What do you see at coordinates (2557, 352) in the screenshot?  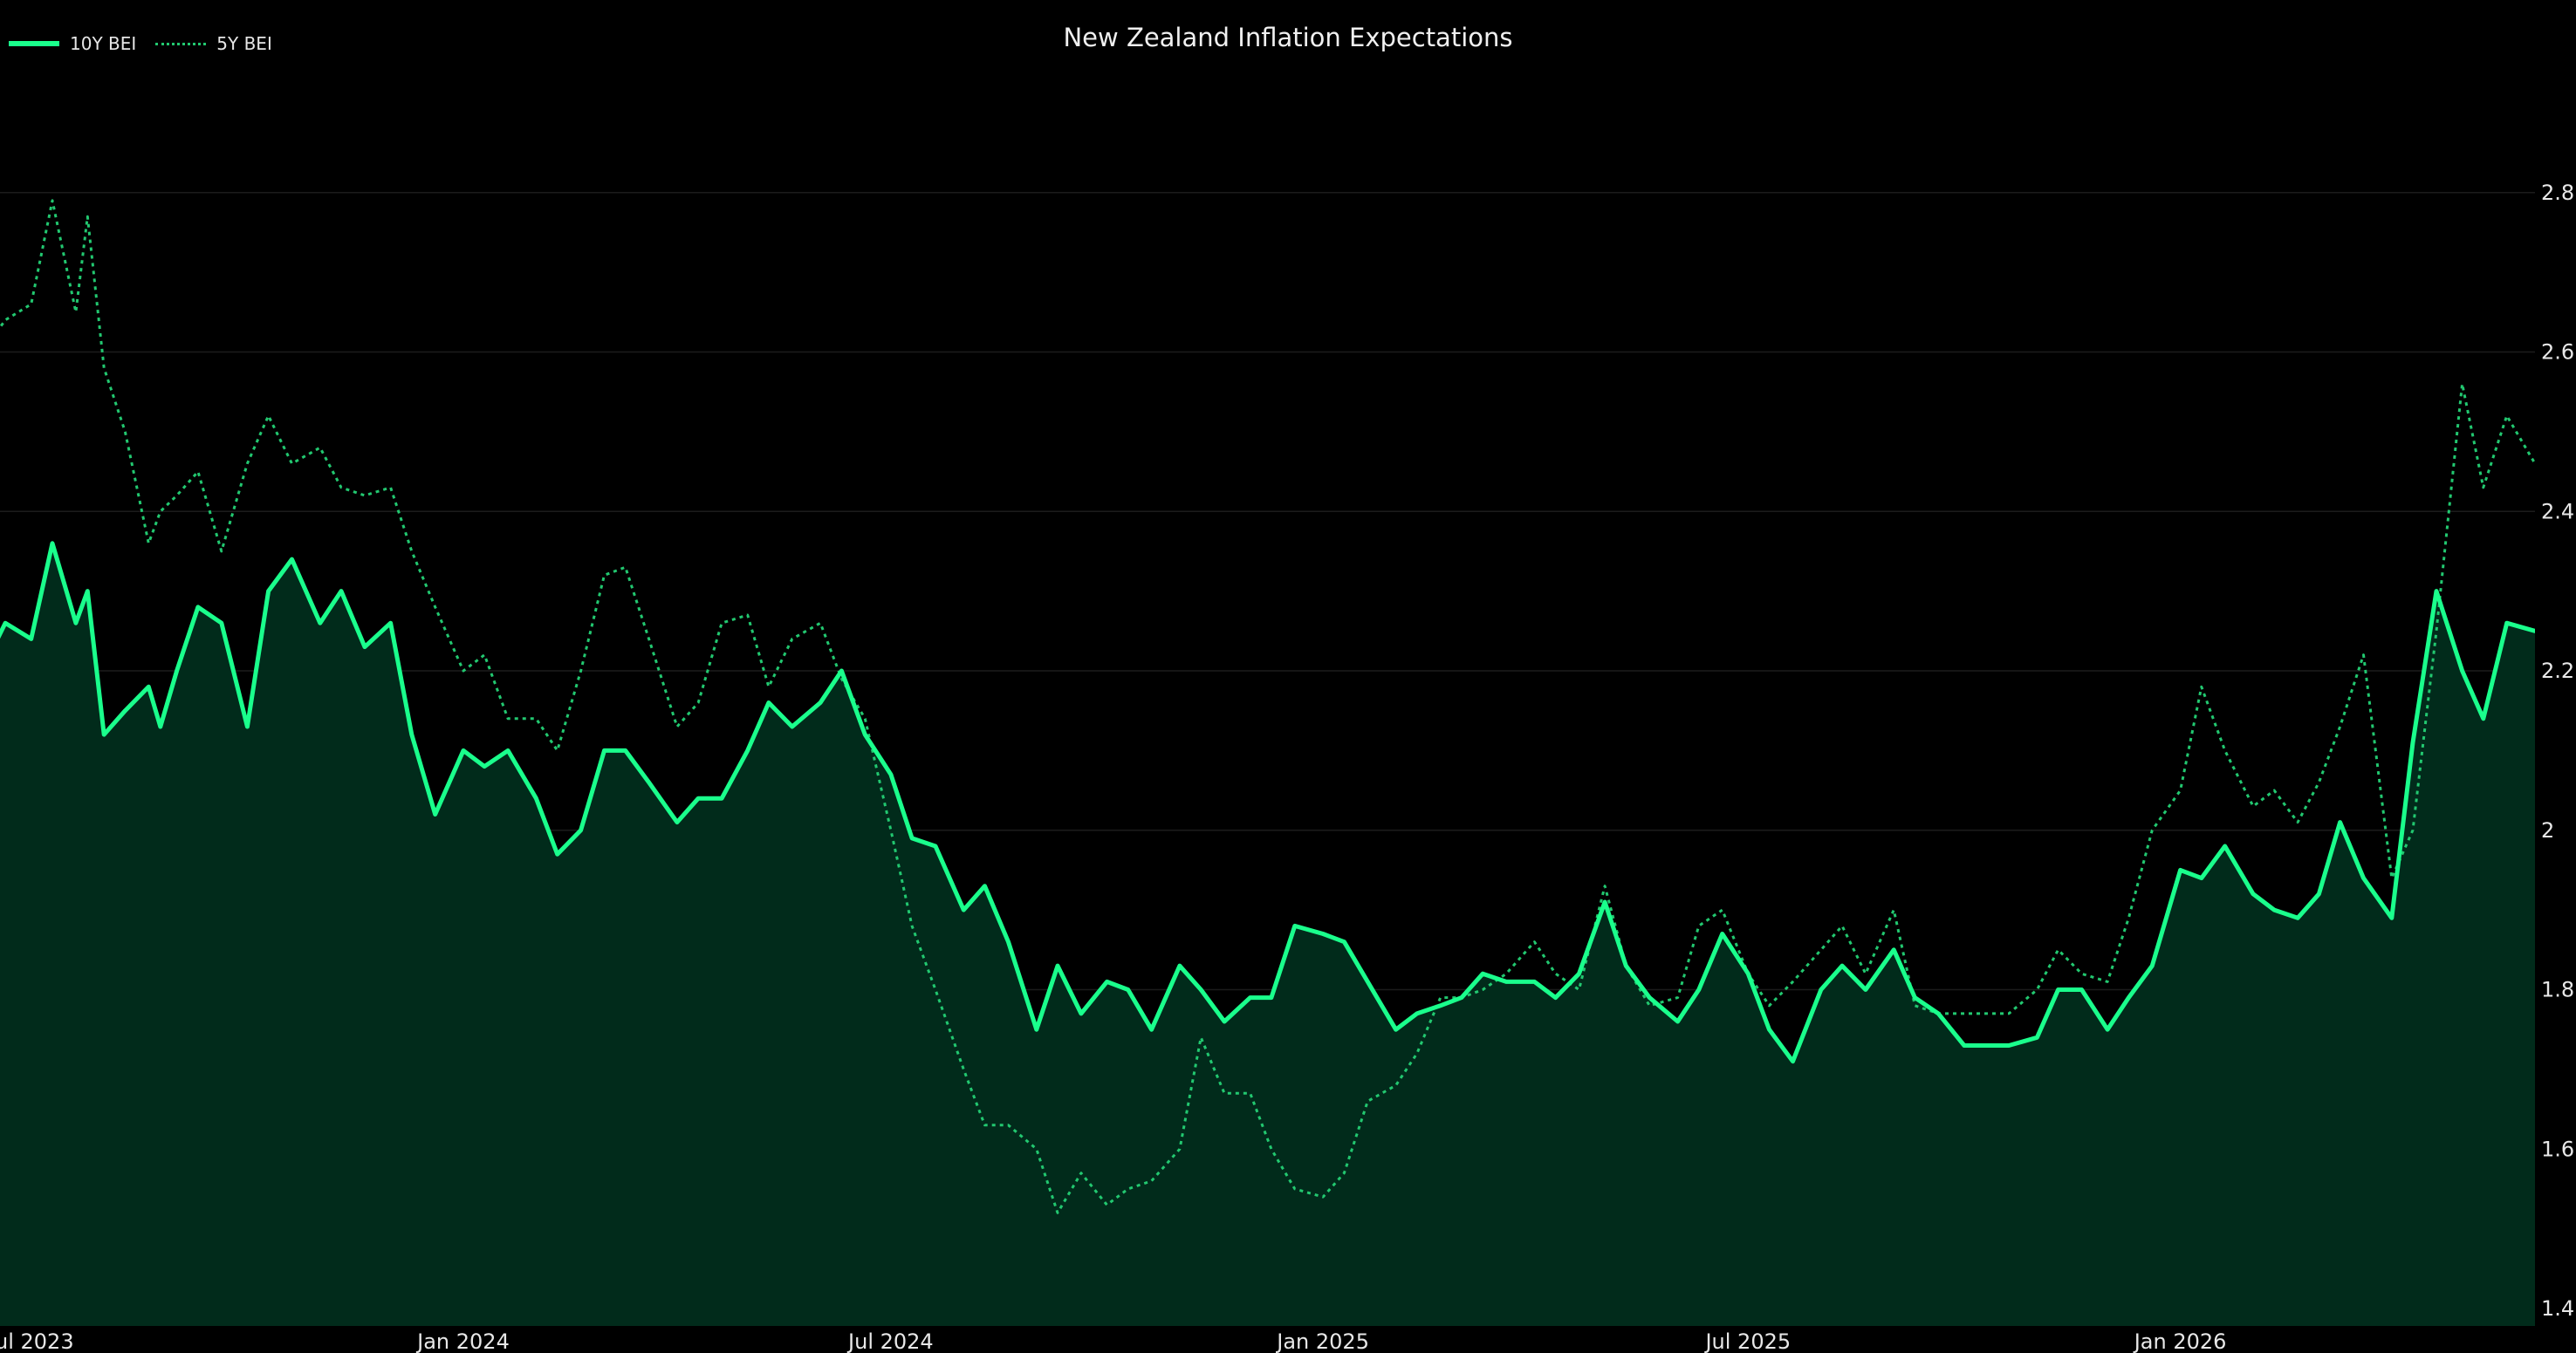 I see `y-tick-label: 2.6` at bounding box center [2557, 352].